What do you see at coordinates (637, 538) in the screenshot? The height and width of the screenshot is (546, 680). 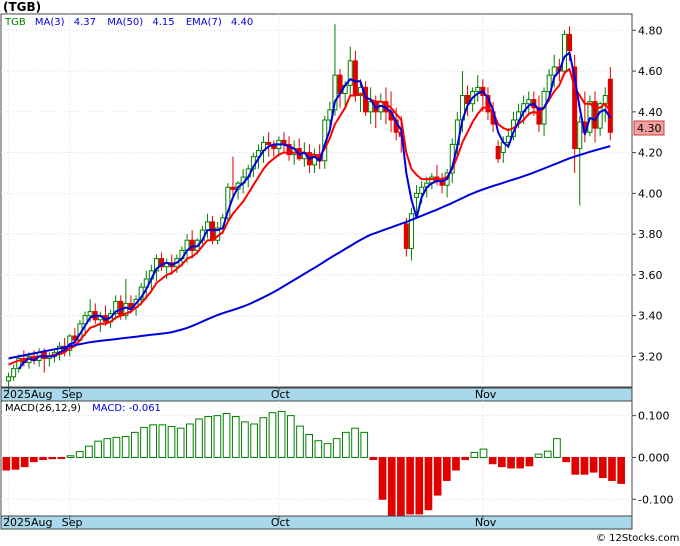 I see `watermark: © 12Stocks.com` at bounding box center [637, 538].